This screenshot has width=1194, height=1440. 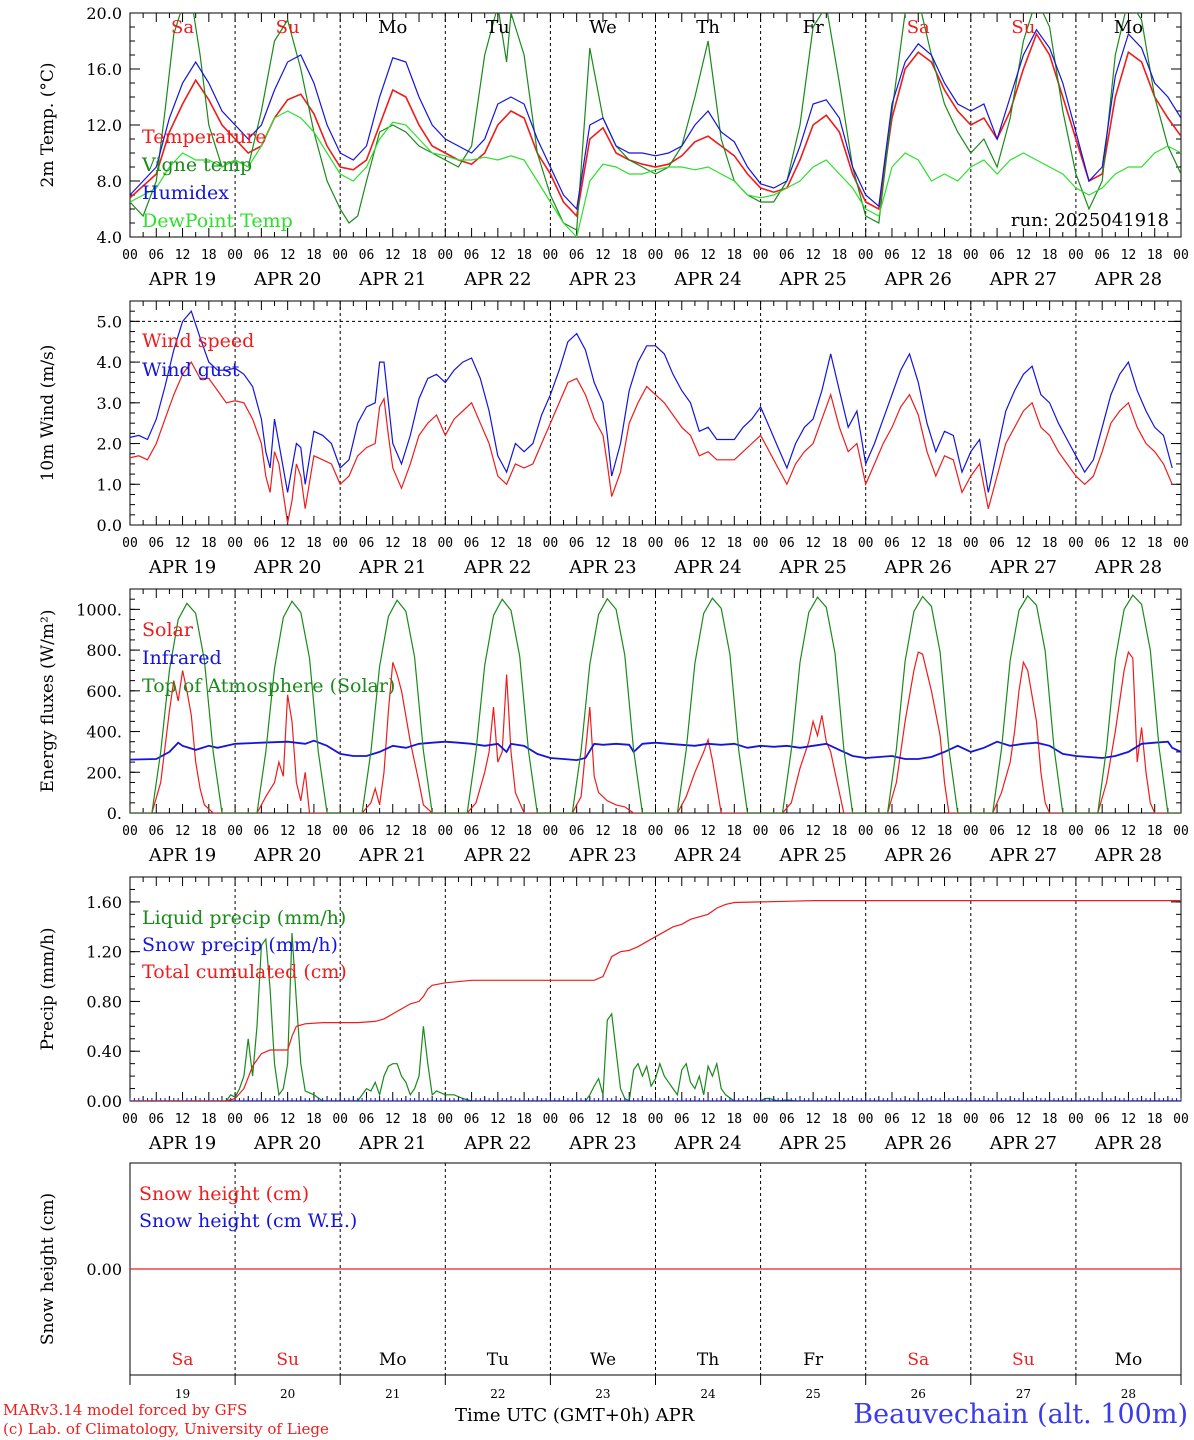 What do you see at coordinates (655, 750) in the screenshot?
I see `series-line-infrared` at bounding box center [655, 750].